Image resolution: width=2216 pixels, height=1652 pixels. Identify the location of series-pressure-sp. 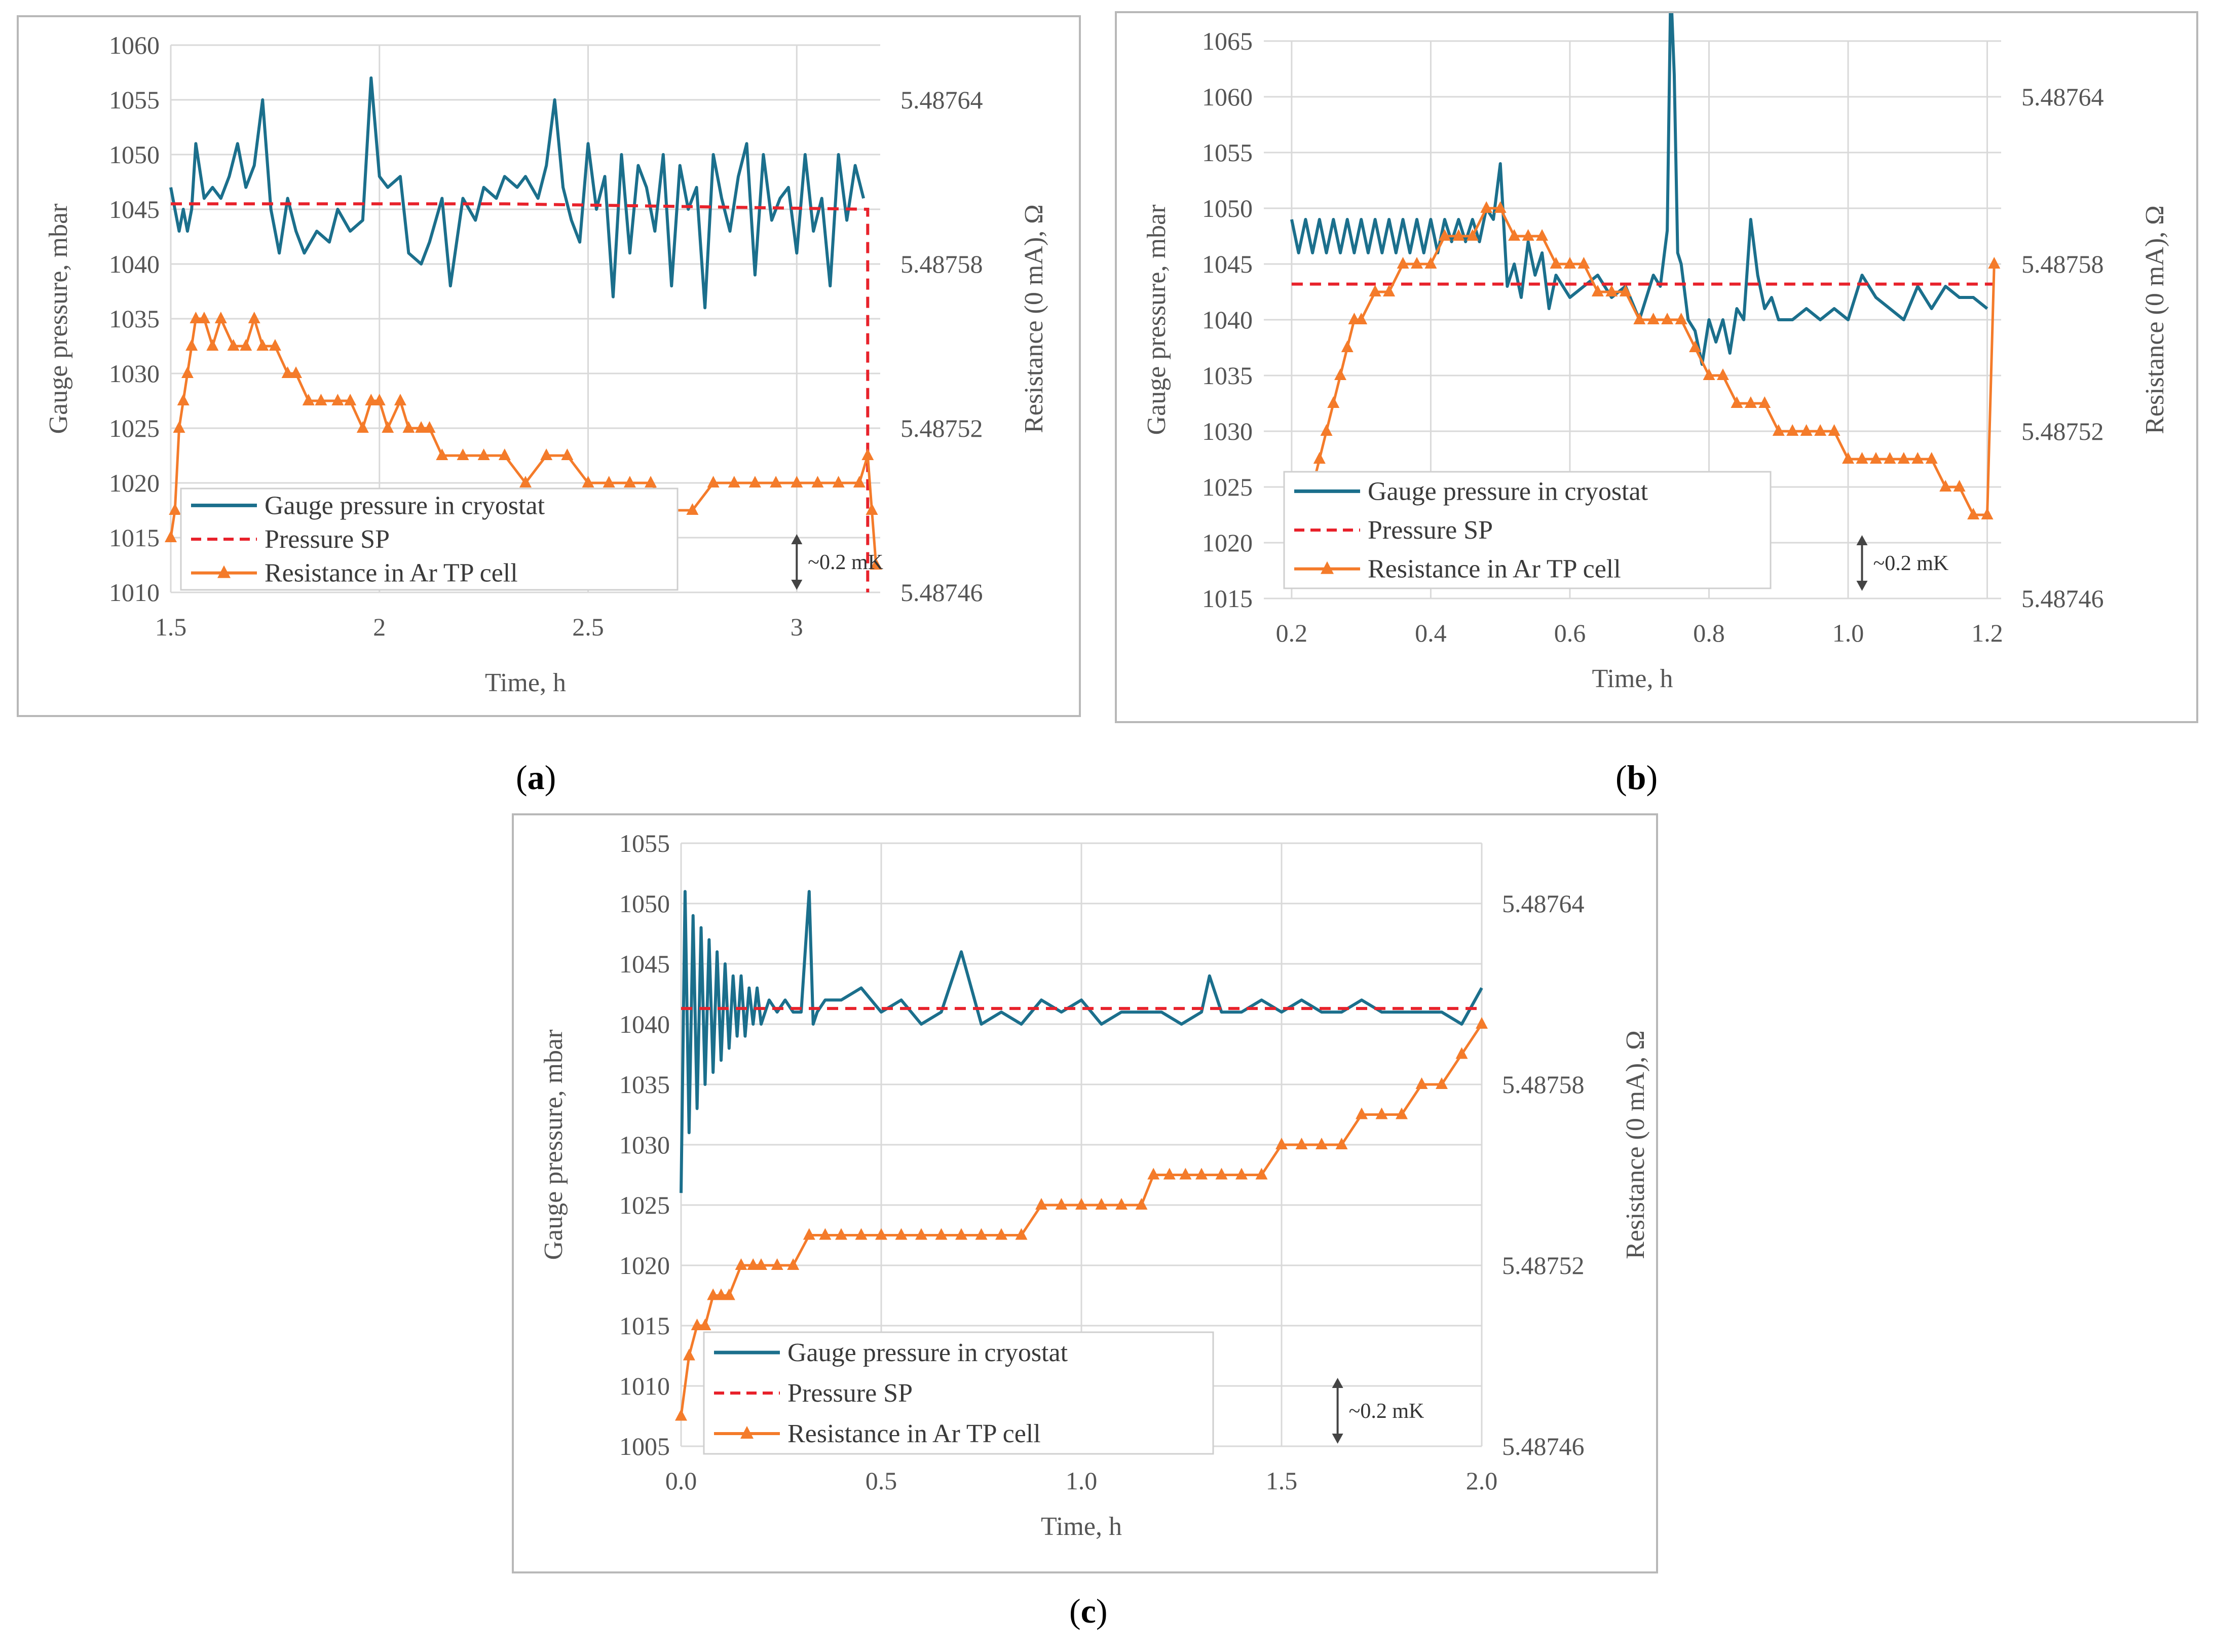
(520, 397).